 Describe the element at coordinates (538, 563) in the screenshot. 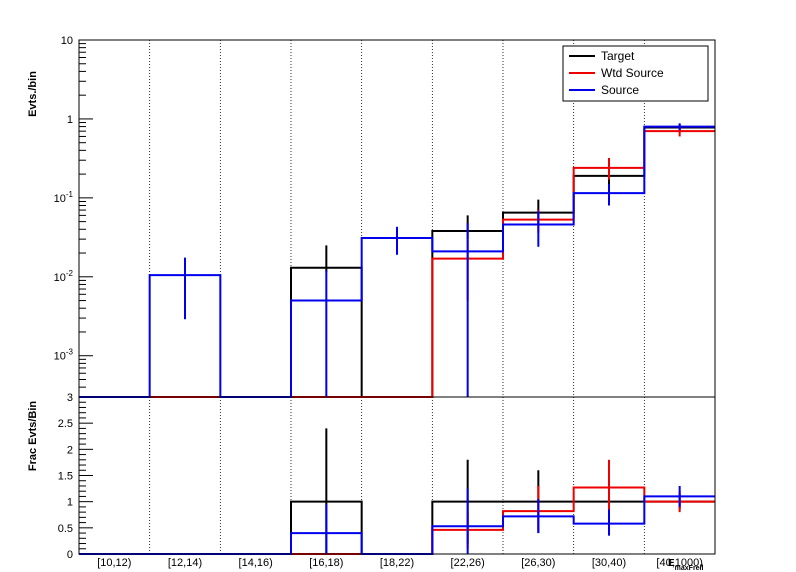

I see `x-tick-label: [26,30)` at that location.